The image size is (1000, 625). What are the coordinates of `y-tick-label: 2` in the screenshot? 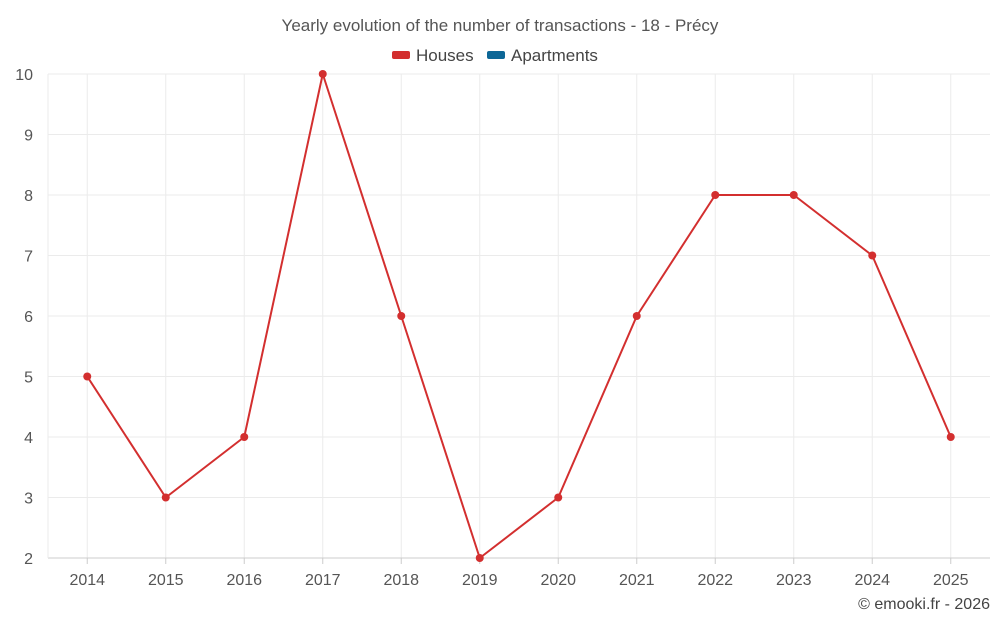 It's located at (28, 559).